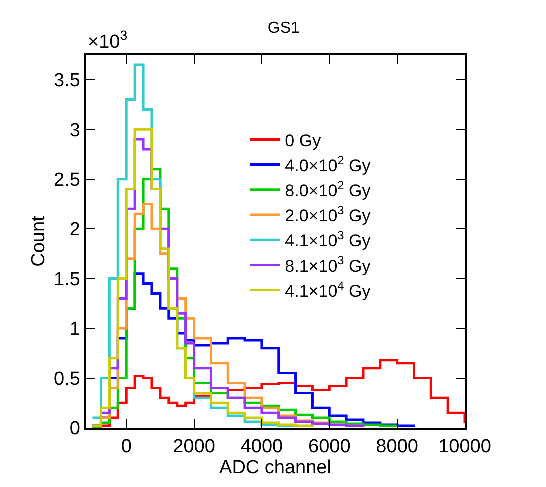 The height and width of the screenshot is (487, 546). Describe the element at coordinates (465, 447) in the screenshot. I see `x-tick-label: 10000` at that location.